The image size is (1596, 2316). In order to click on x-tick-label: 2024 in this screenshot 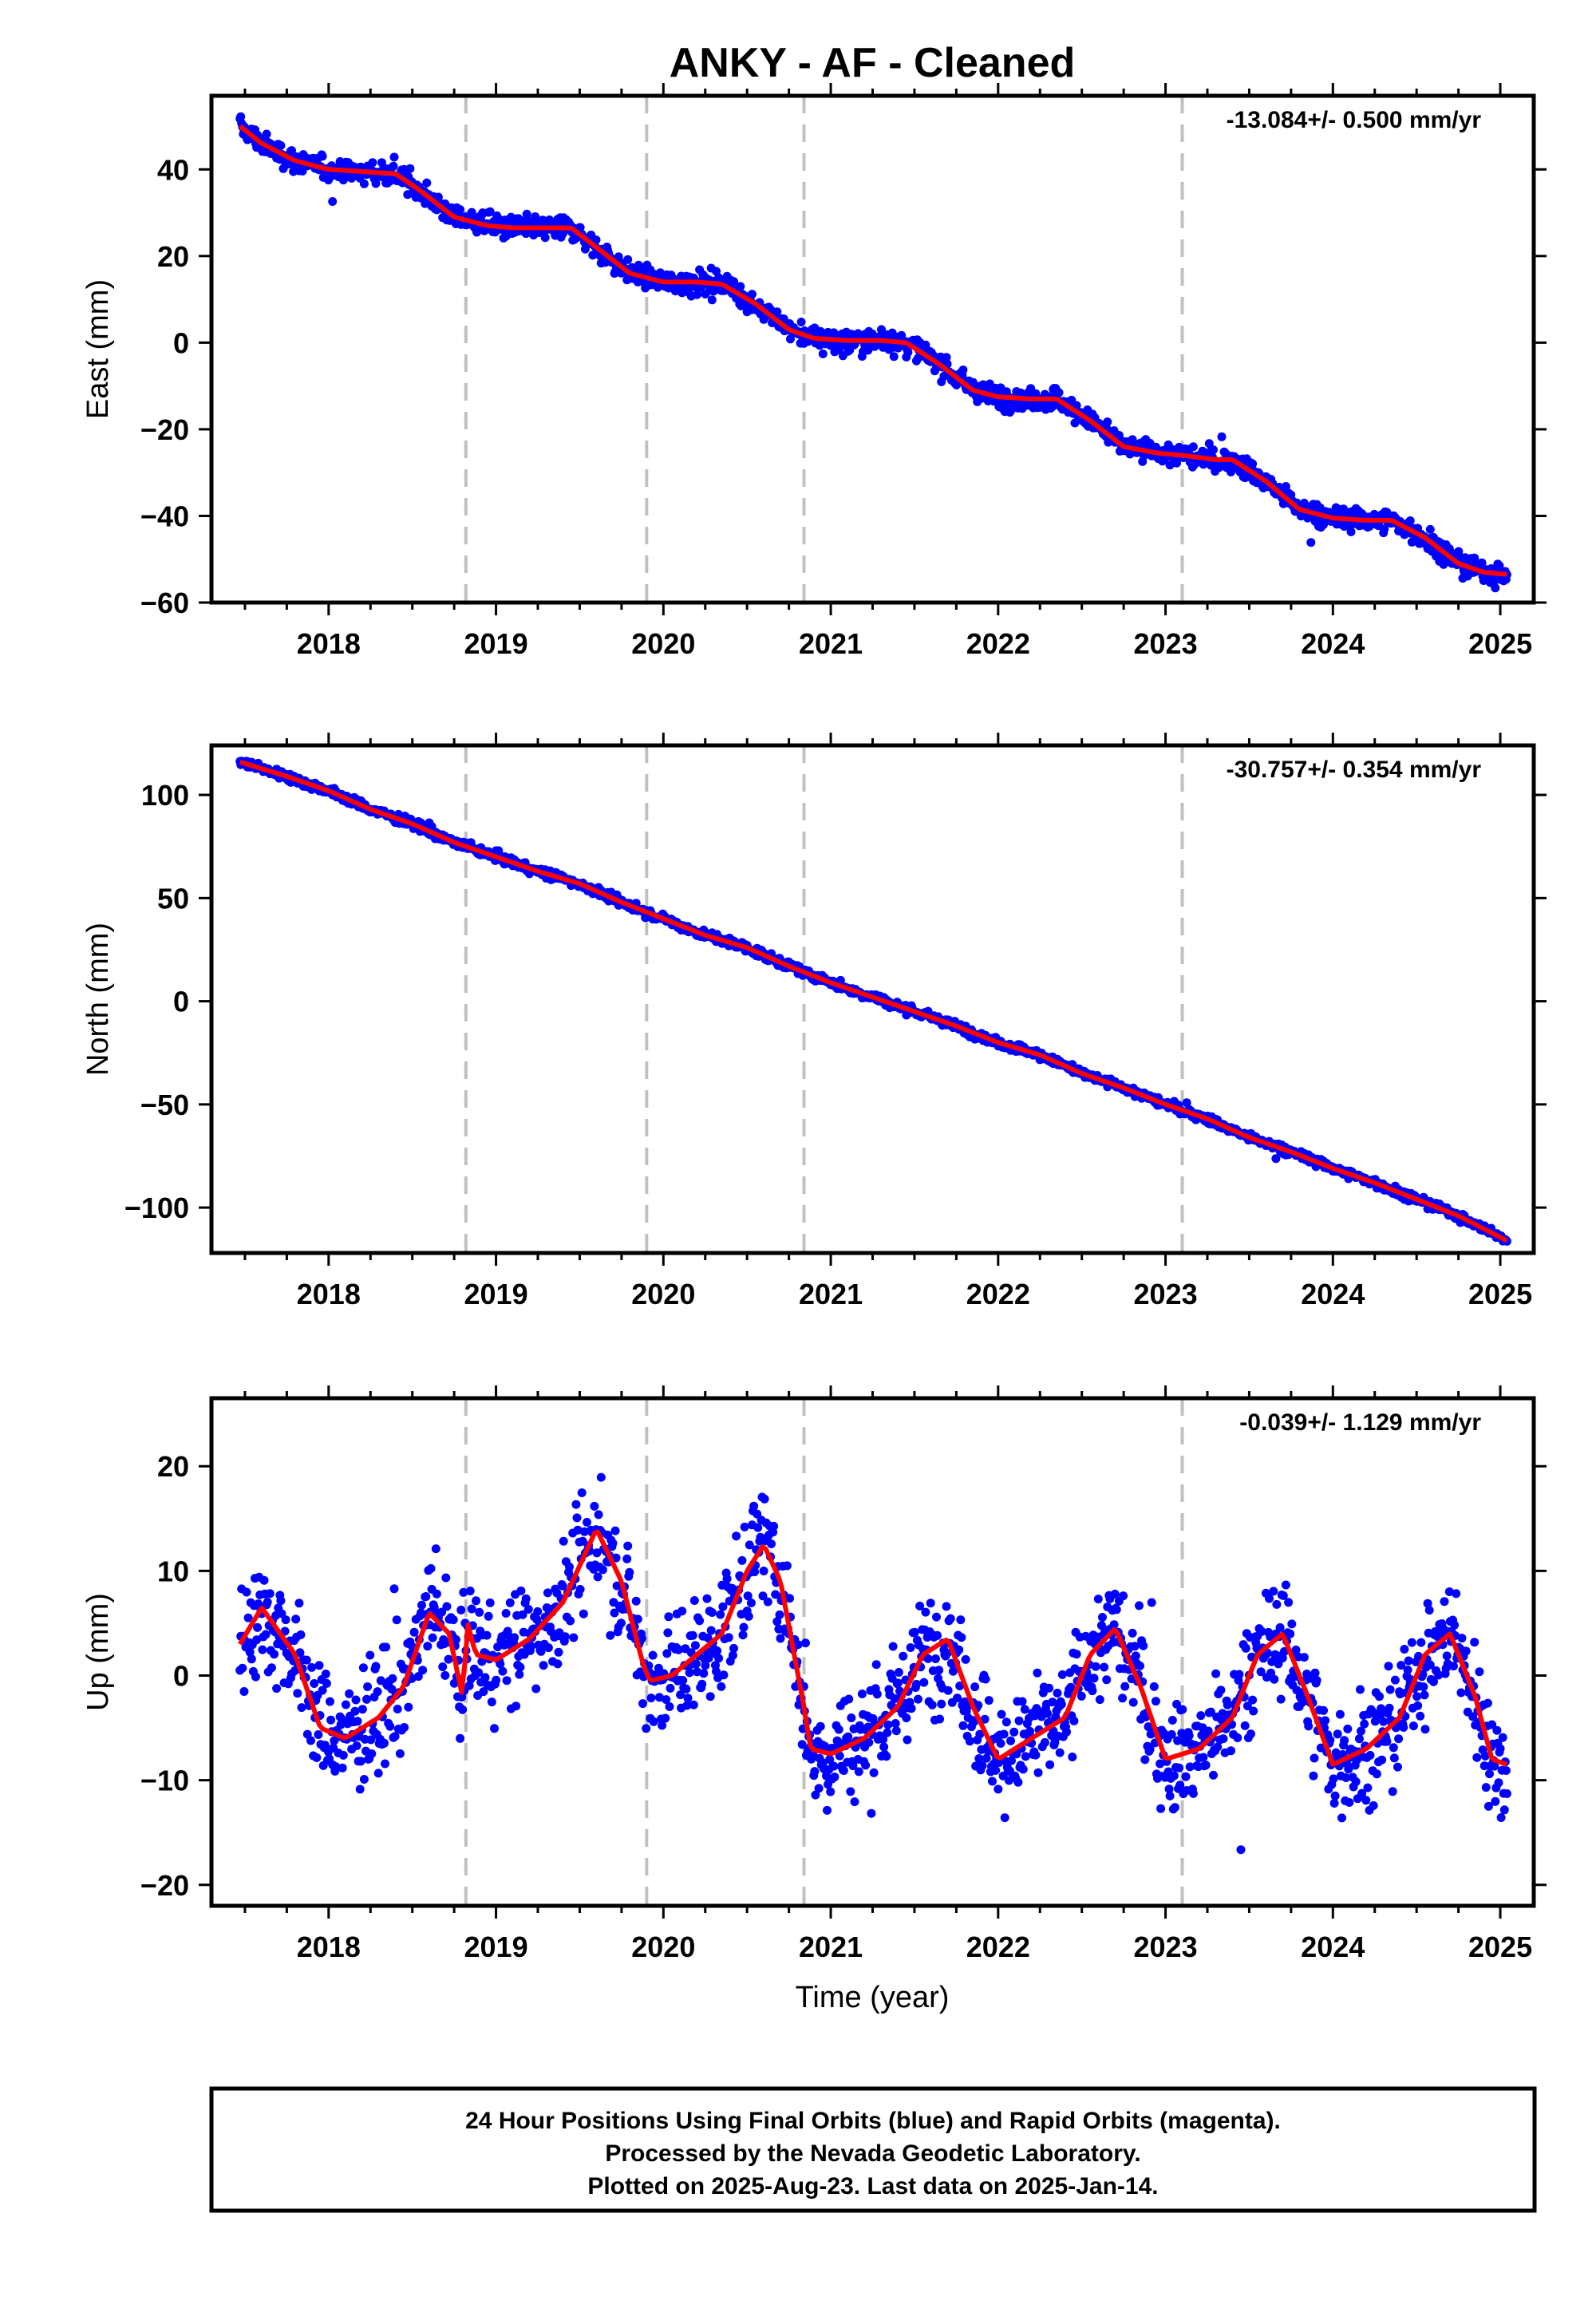, I will do `click(1333, 1947)`.